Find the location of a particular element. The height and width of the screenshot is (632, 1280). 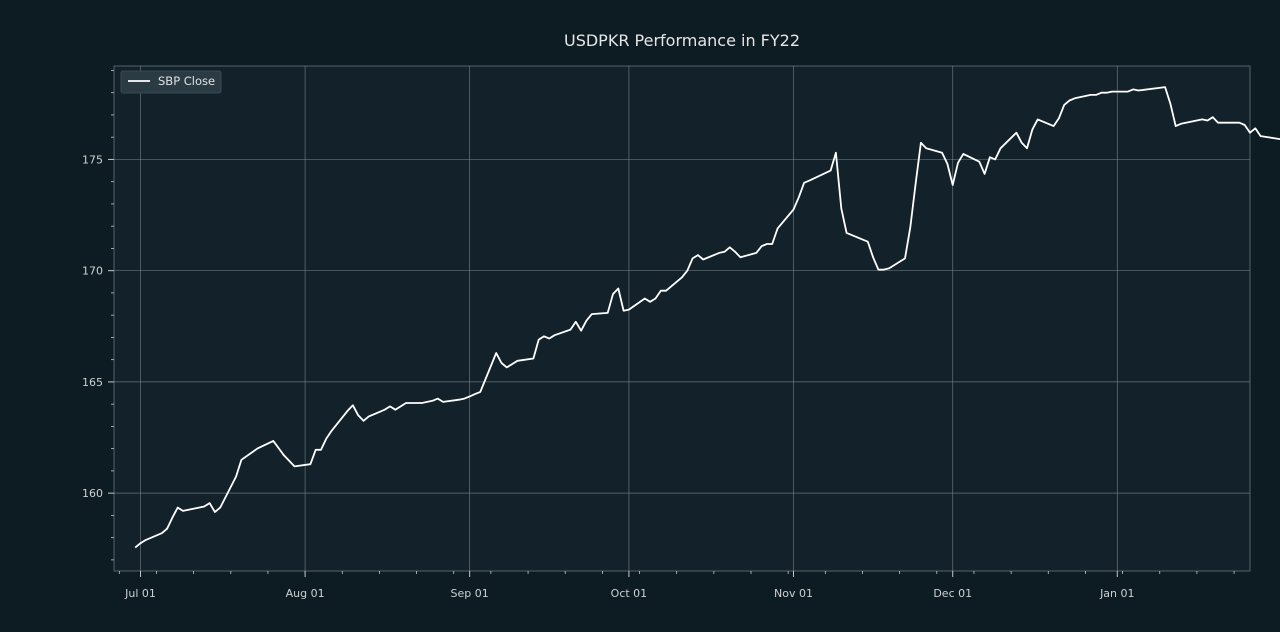

legend: SBP Close is located at coordinates (171, 82).